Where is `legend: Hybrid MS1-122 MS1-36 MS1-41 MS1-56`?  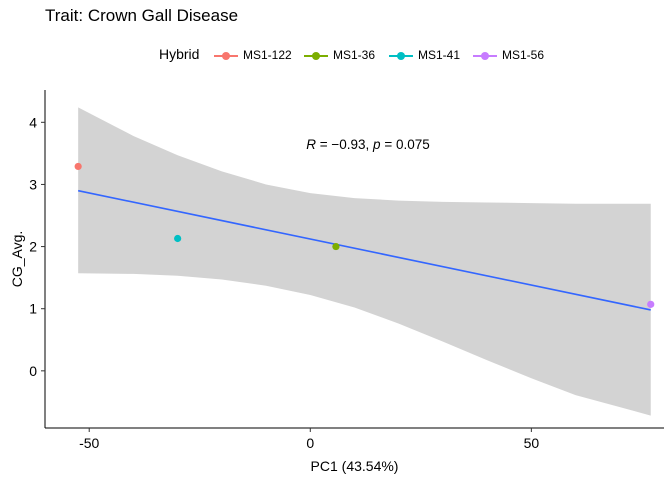 legend: Hybrid MS1-122 MS1-36 MS1-41 MS1-56 is located at coordinates (336, 56).